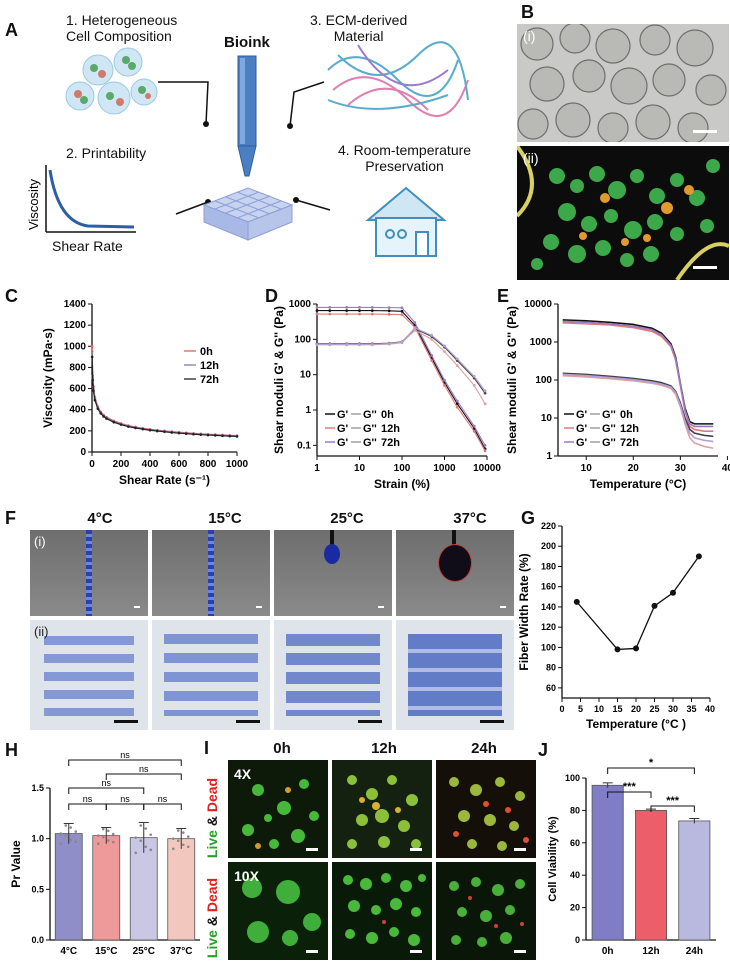 The height and width of the screenshot is (968, 730). What do you see at coordinates (247, 42) in the screenshot?
I see `bioink-title: Bioink` at bounding box center [247, 42].